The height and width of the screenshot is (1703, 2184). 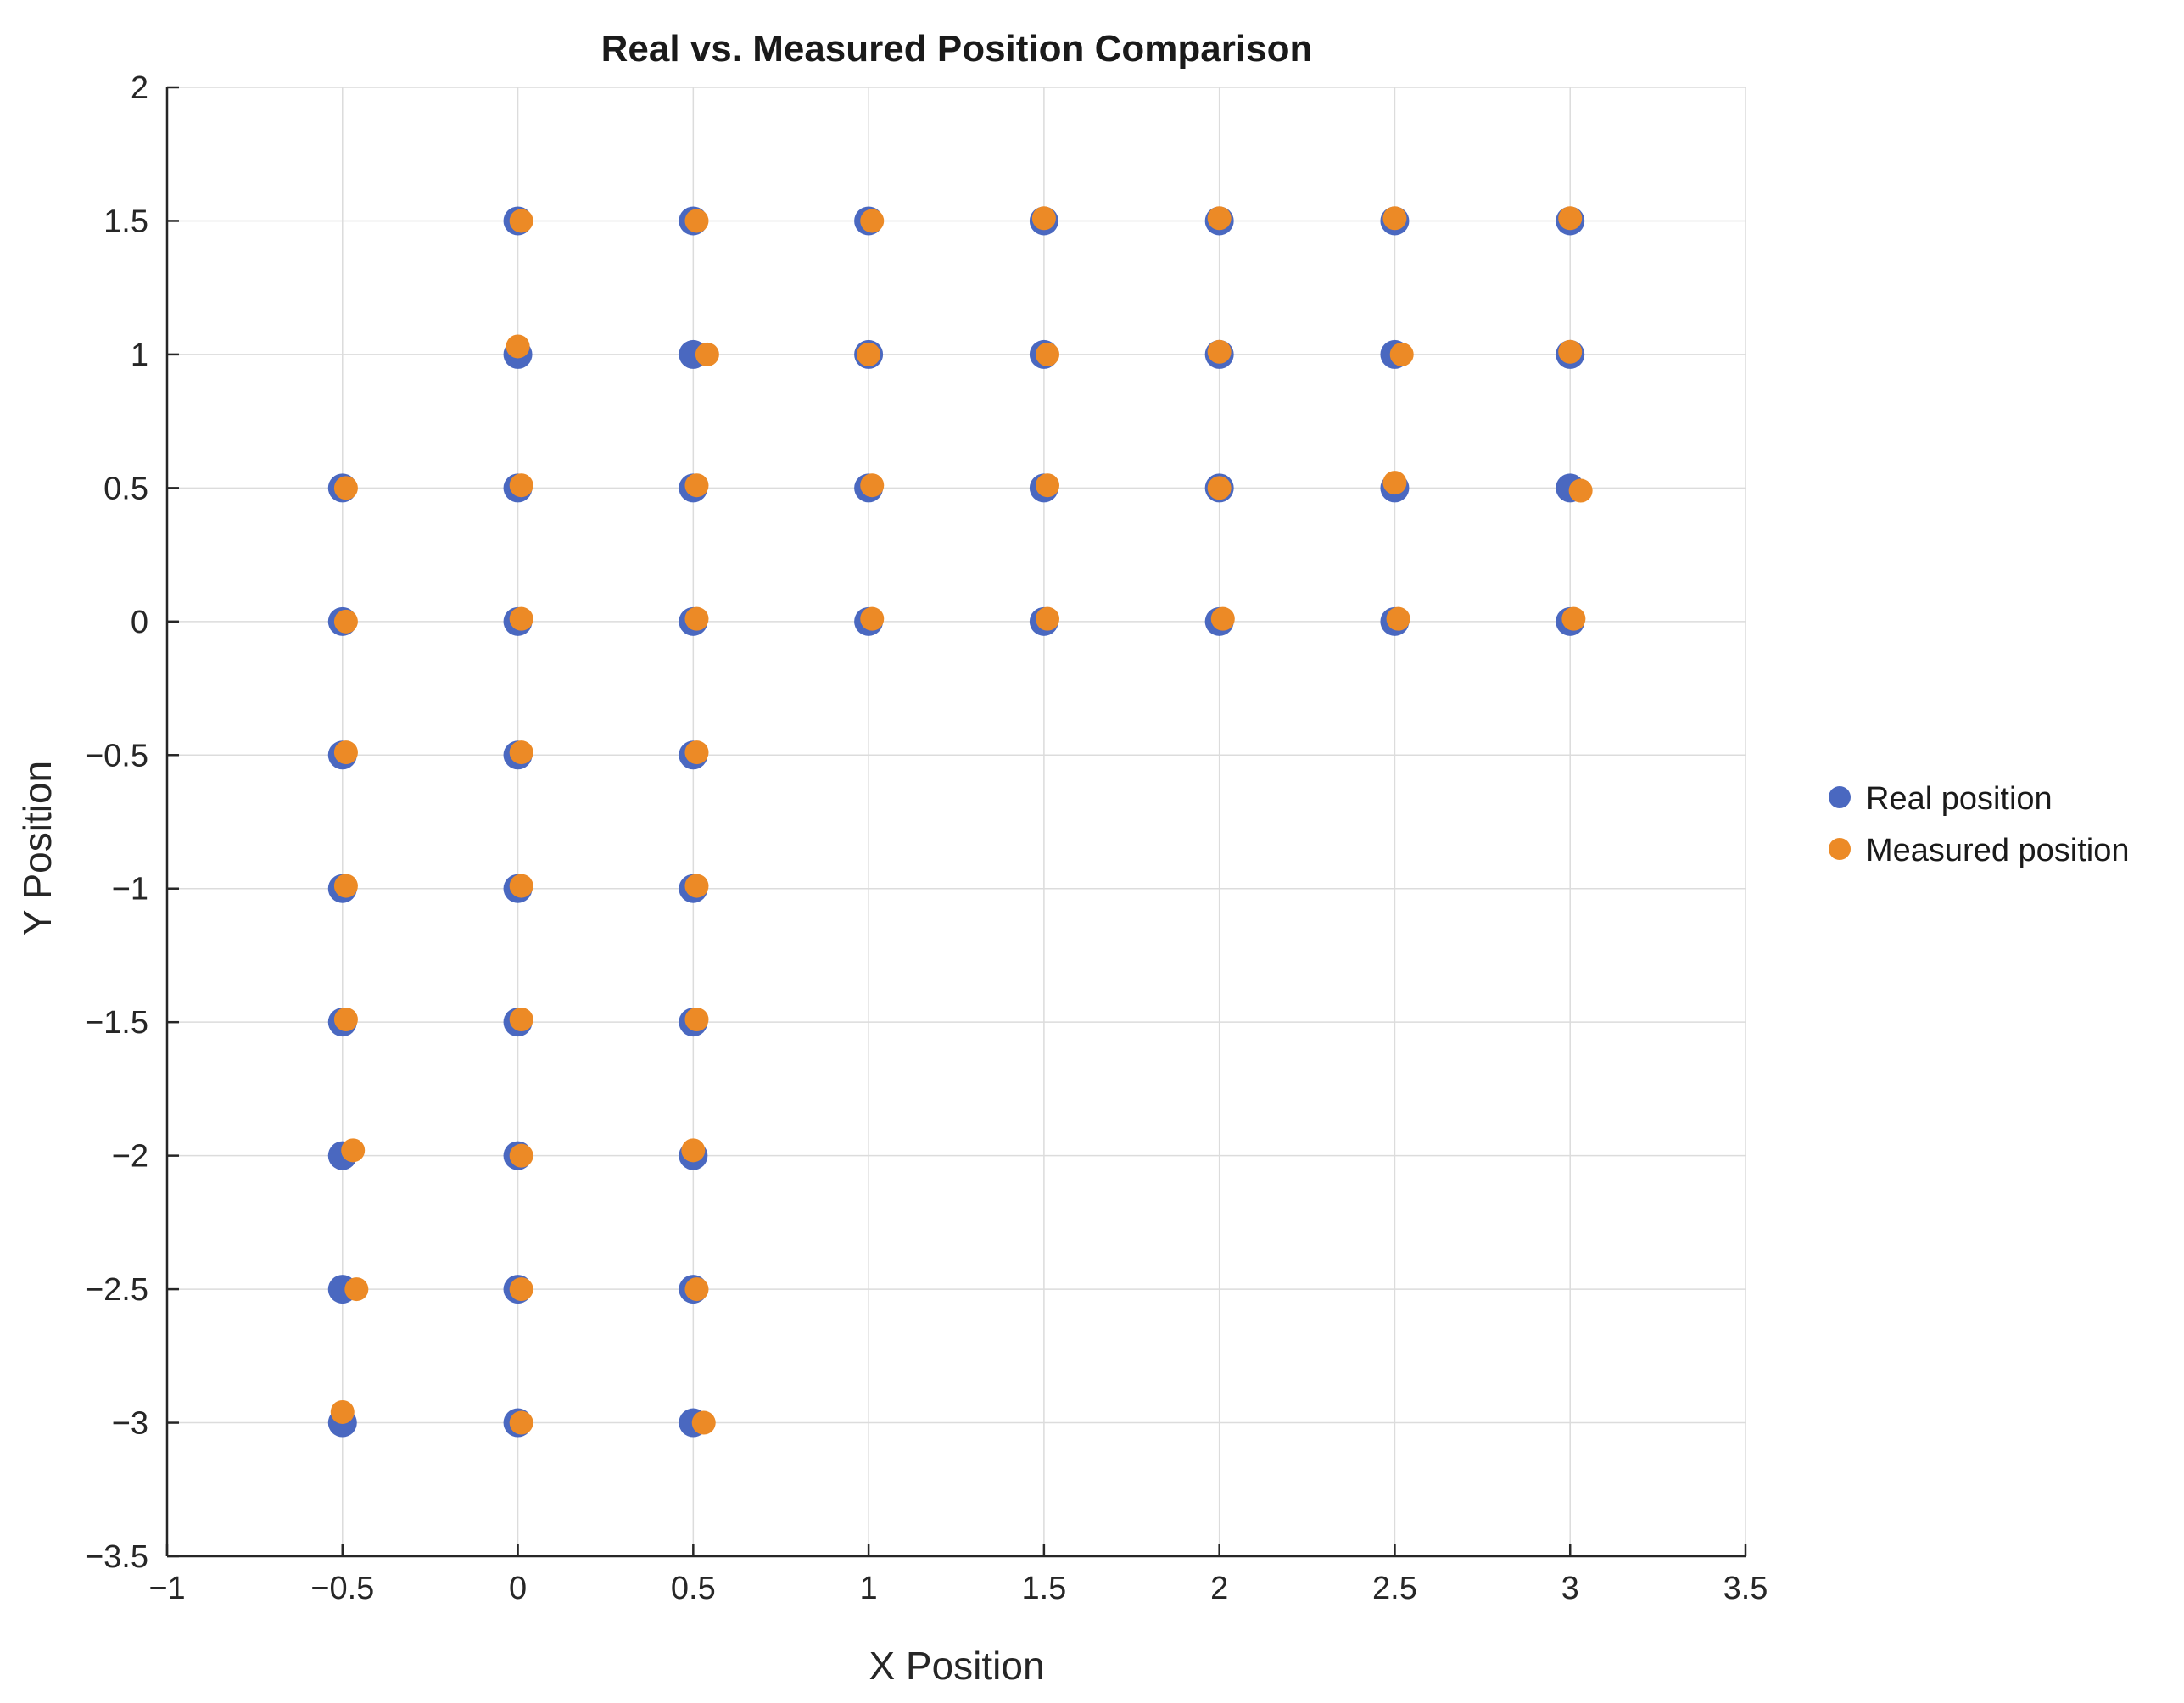 What do you see at coordinates (1998, 850) in the screenshot?
I see `legend-label-measured: Measured position` at bounding box center [1998, 850].